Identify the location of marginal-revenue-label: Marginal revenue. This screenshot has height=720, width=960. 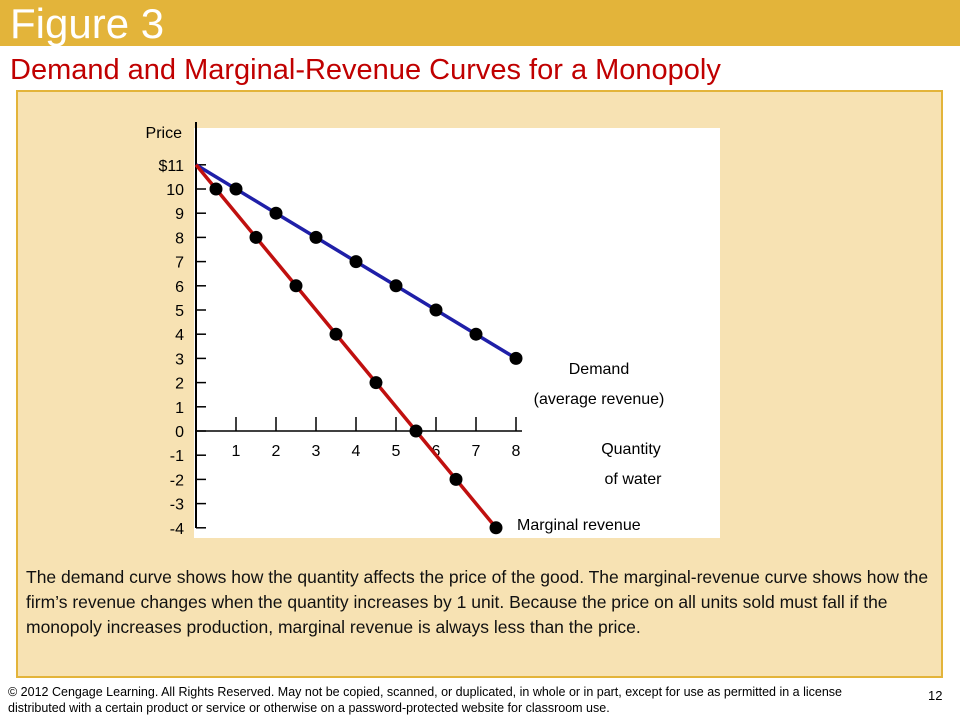
(579, 525).